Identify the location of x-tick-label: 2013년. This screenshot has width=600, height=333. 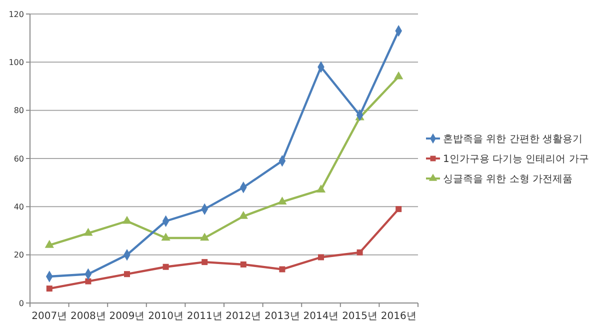
(282, 316).